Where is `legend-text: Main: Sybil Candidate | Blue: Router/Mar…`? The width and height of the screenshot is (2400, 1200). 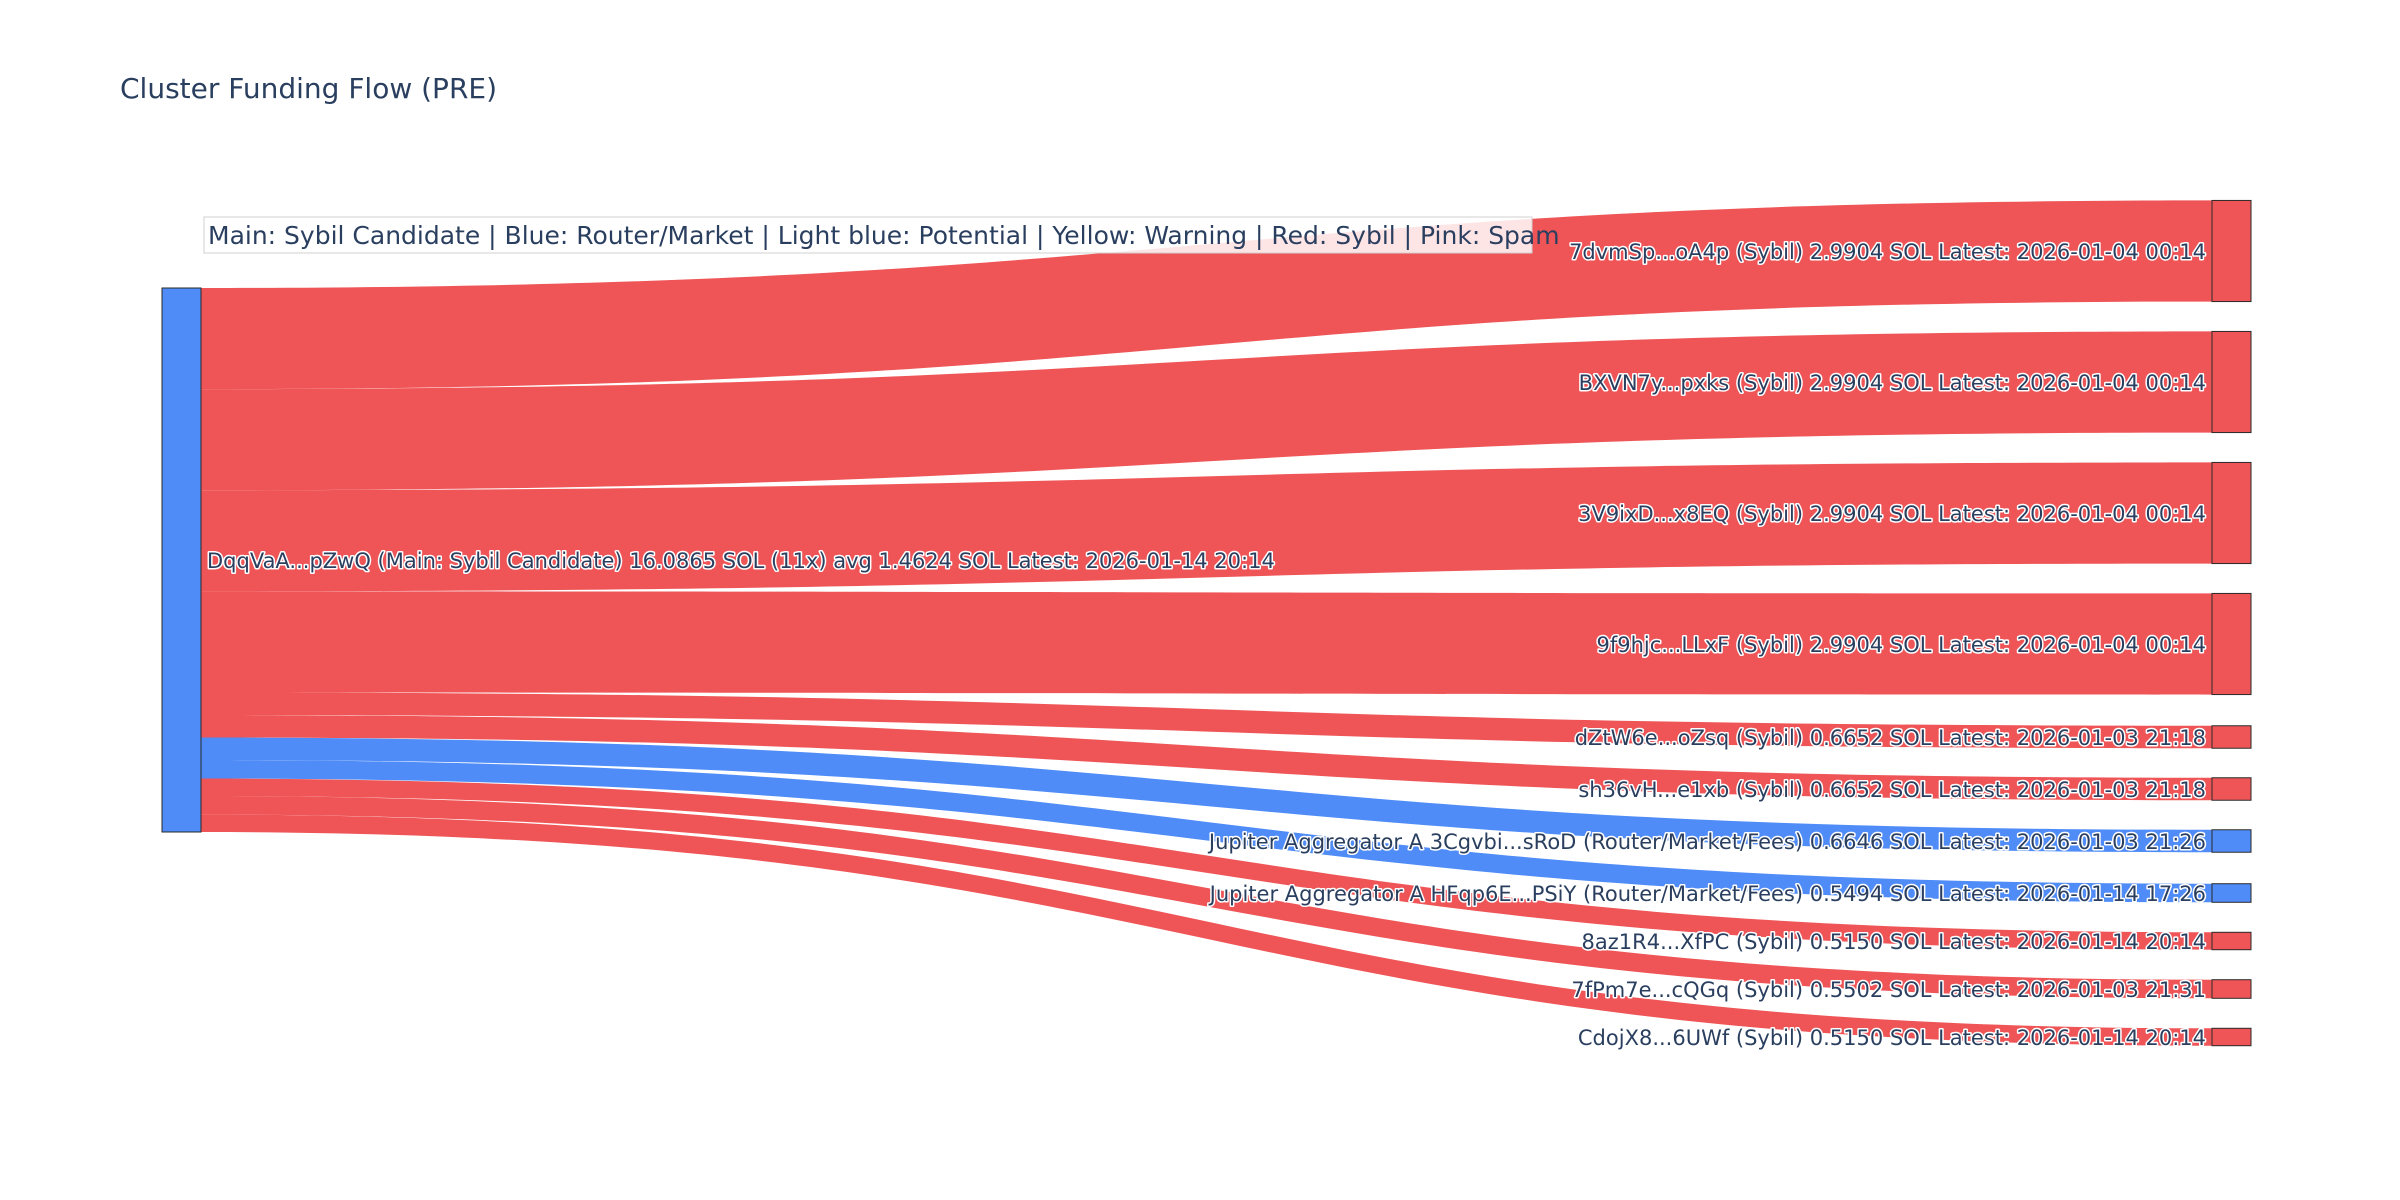 legend-text: Main: Sybil Candidate | Blue: Router/Mar… is located at coordinates (884, 235).